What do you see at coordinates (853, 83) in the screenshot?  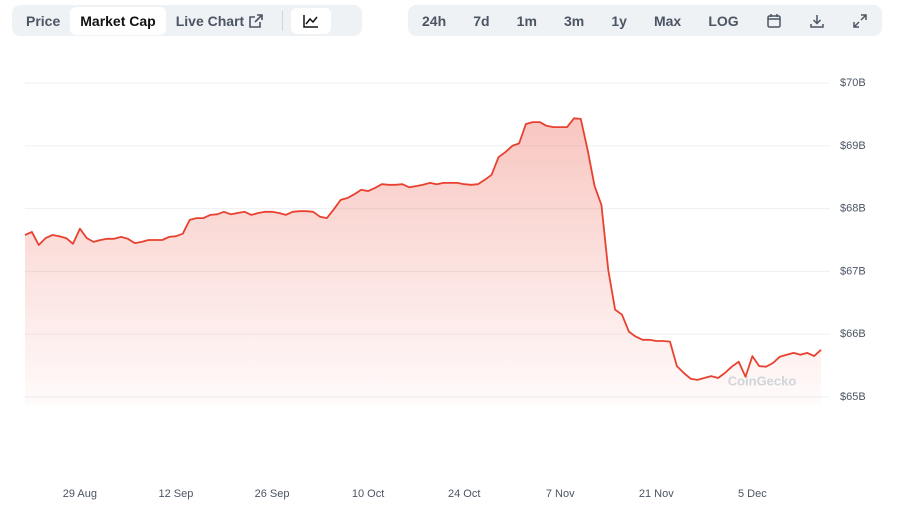 I see `y-tick-label: $70B` at bounding box center [853, 83].